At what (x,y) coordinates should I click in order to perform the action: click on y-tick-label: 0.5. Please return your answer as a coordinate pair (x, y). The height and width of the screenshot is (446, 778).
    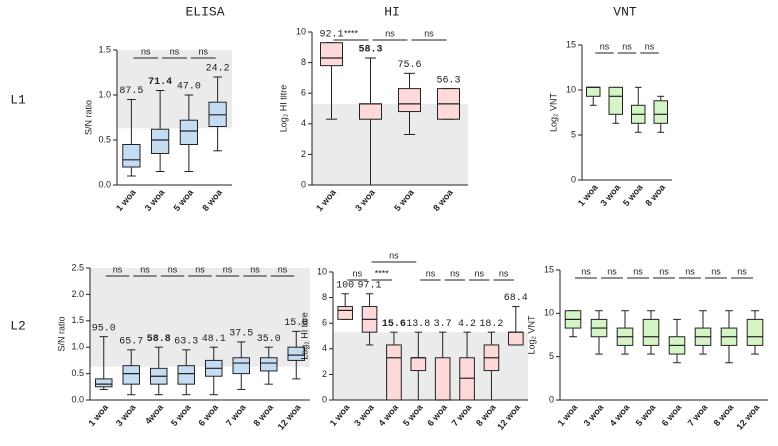
    Looking at the image, I should click on (104, 139).